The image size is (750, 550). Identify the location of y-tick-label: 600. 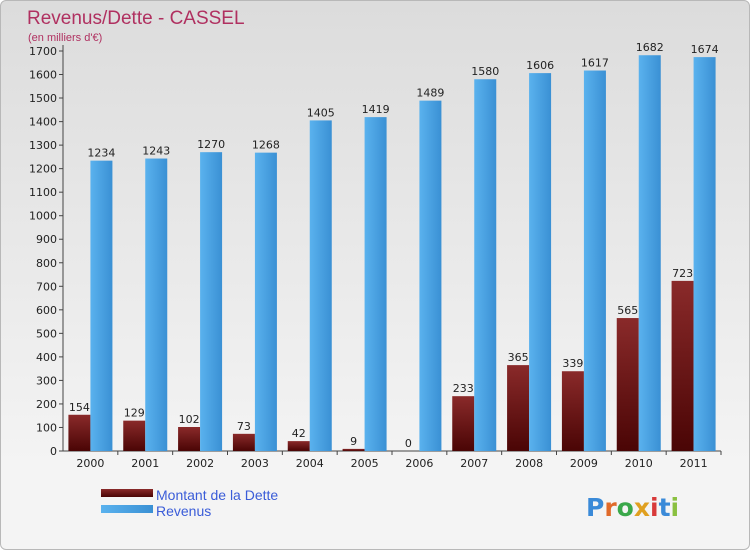
(46, 310).